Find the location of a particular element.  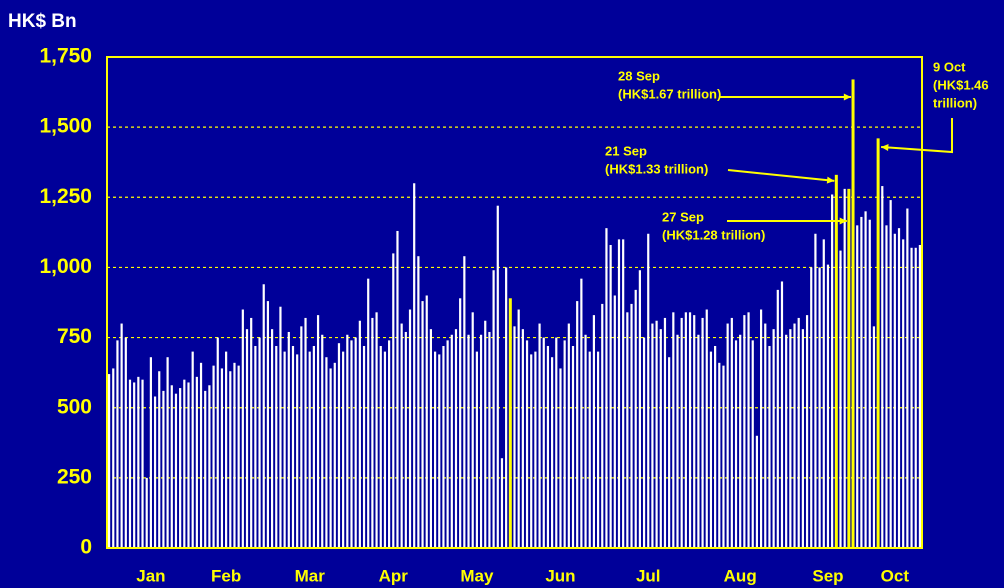

y-tick-label: 1,500 is located at coordinates (65, 126).